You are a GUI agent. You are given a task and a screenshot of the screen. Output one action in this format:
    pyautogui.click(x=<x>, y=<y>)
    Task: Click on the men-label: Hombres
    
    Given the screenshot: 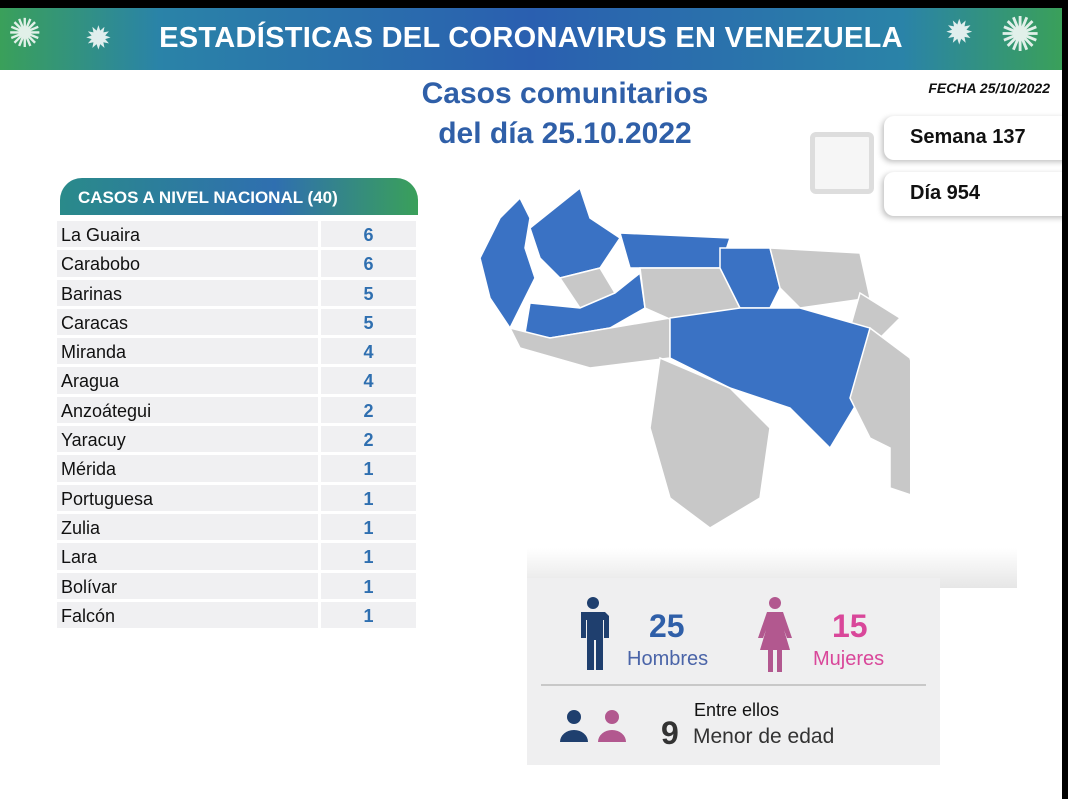 What is the action you would take?
    pyautogui.click(x=668, y=659)
    